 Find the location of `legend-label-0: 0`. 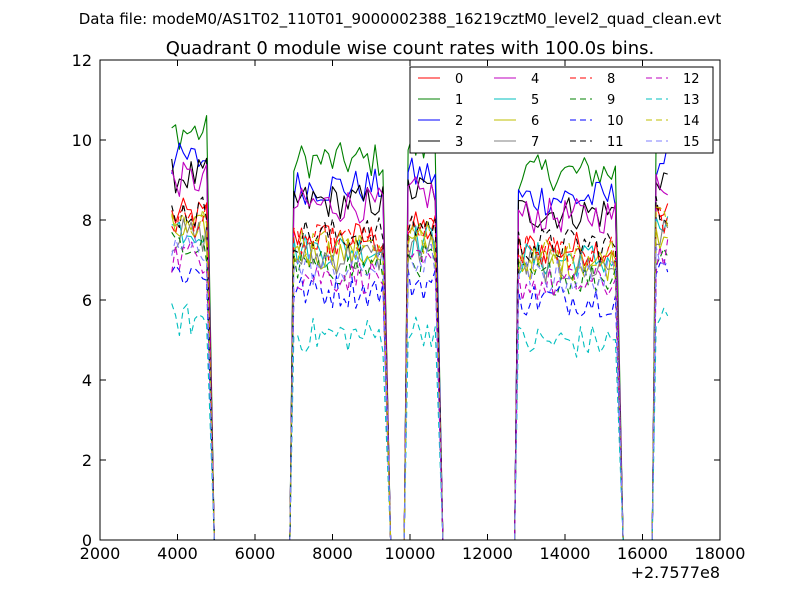

legend-label-0: 0 is located at coordinates (459, 79).